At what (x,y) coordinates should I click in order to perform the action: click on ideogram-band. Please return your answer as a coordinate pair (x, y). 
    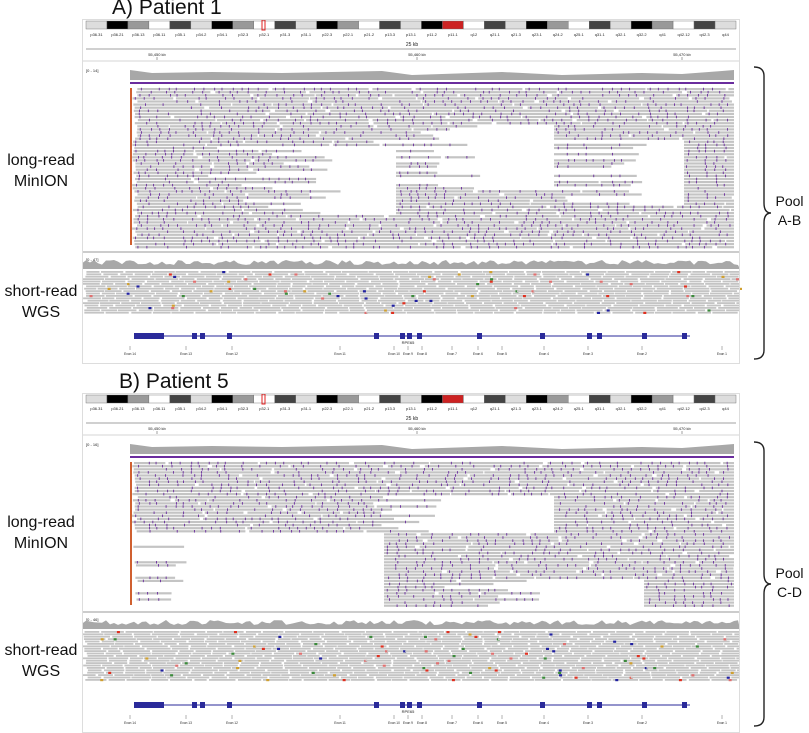
    Looking at the image, I should click on (390, 399).